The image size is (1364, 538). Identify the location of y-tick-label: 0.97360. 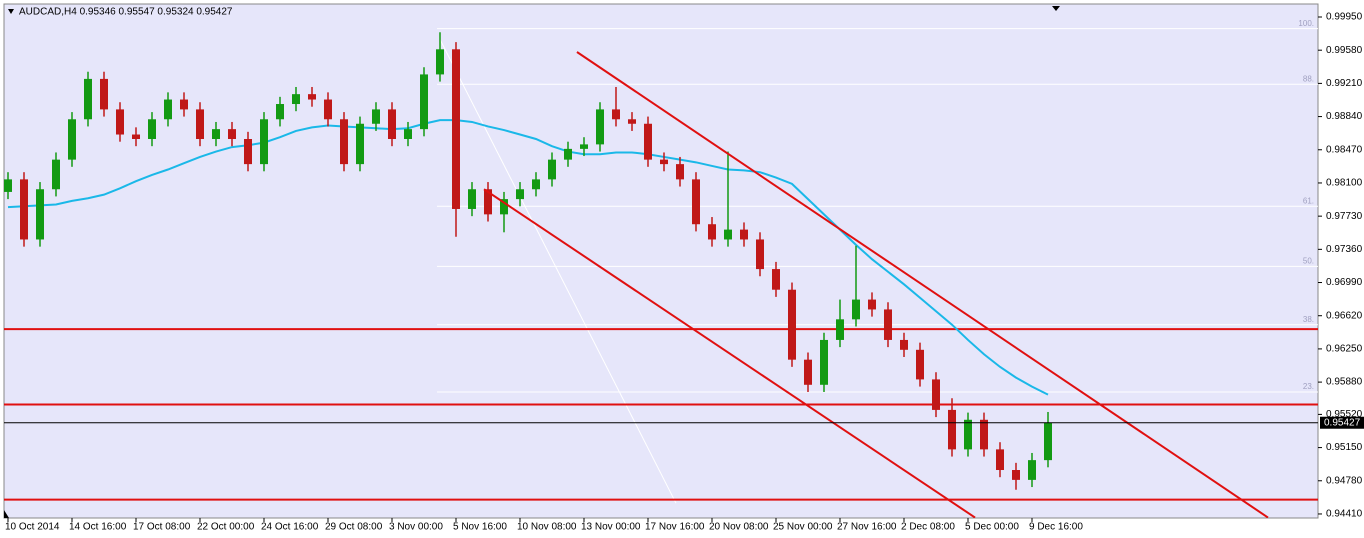
(1344, 249).